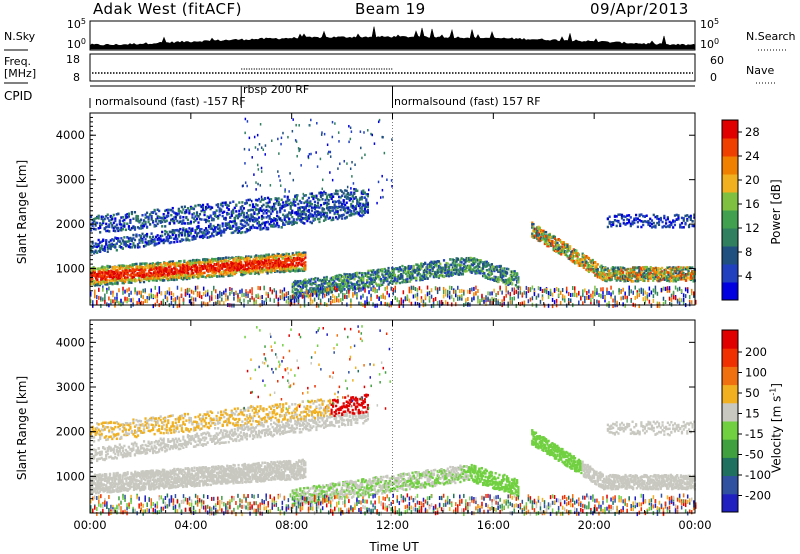  Describe the element at coordinates (76, 44) in the screenshot. I see `noise-tick-low: 100` at that location.